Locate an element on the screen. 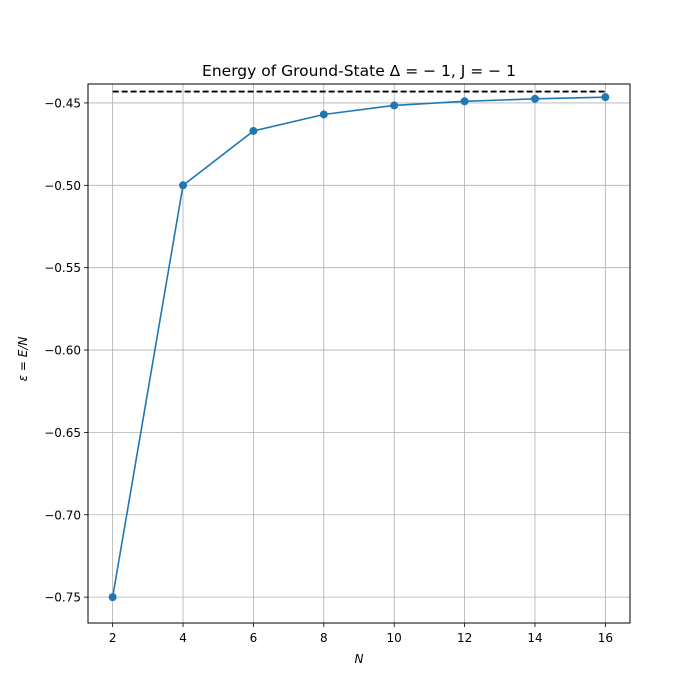  x-tick-label: 6 is located at coordinates (254, 638).